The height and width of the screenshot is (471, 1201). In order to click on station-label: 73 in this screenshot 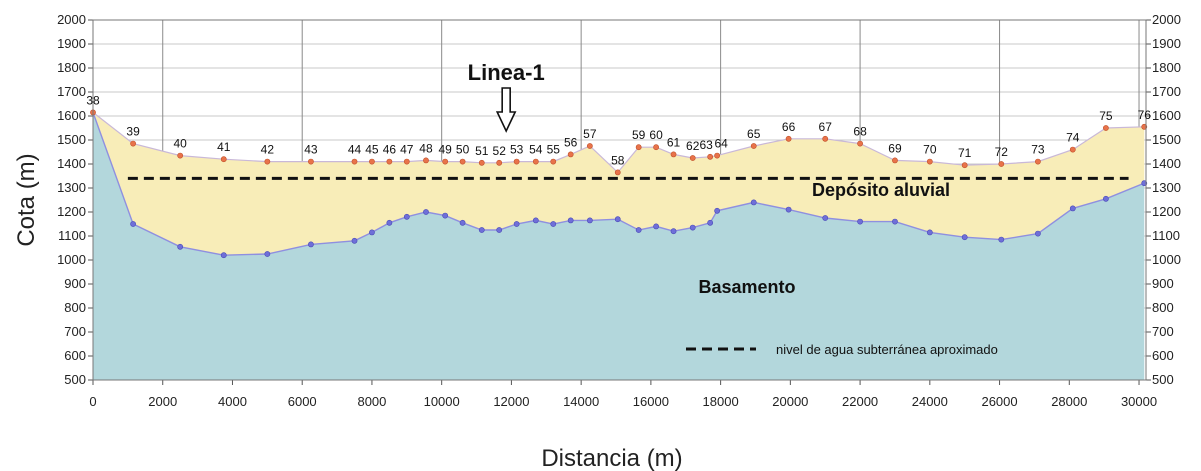, I will do `click(1038, 150)`.